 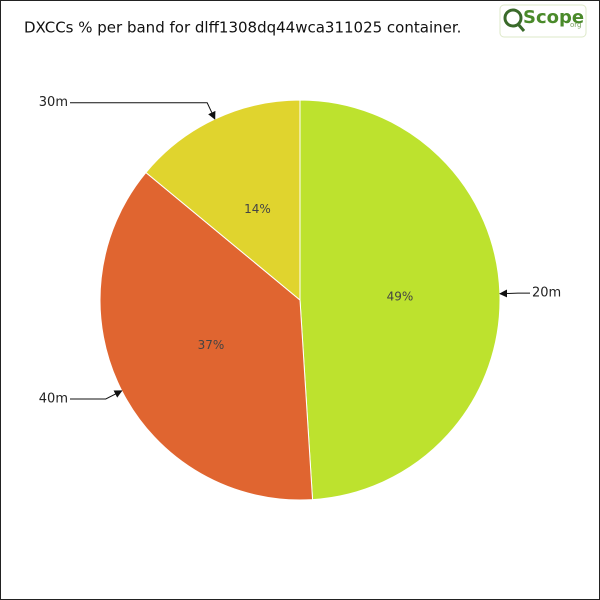 I want to click on logo-text: Scope, so click(x=553, y=17).